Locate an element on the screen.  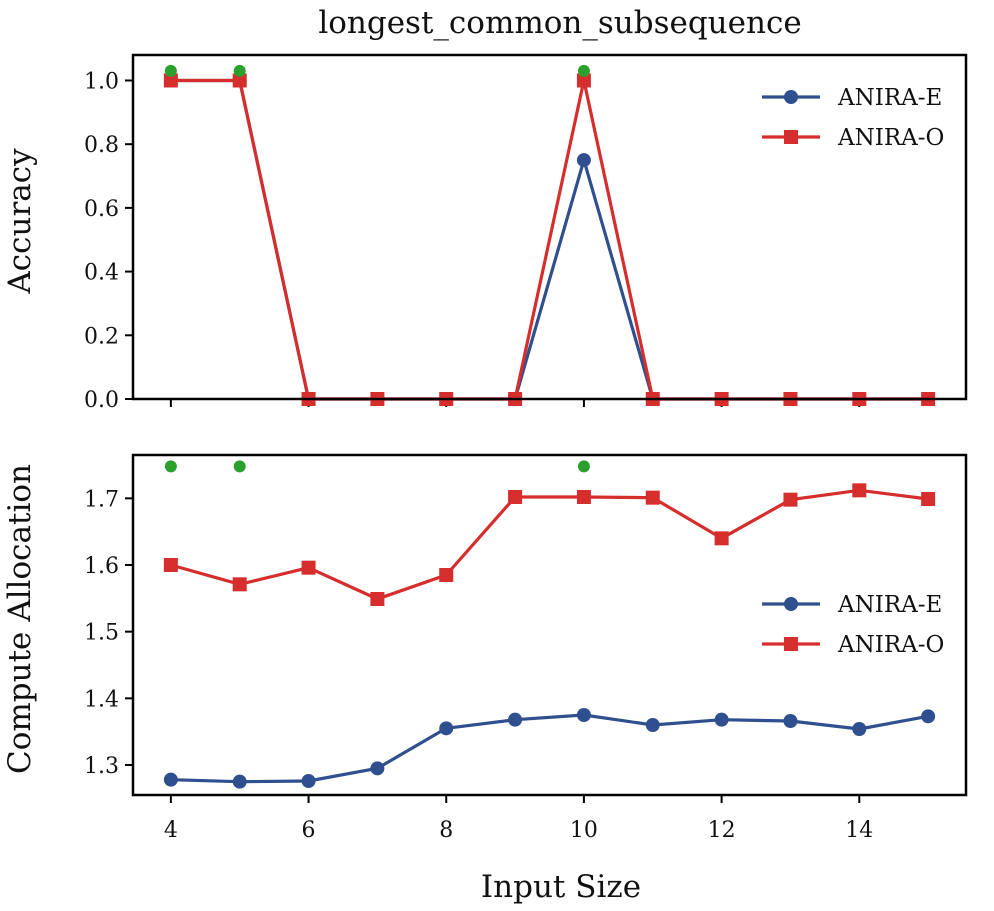
y-tick-label: 1.6 is located at coordinates (101, 566).